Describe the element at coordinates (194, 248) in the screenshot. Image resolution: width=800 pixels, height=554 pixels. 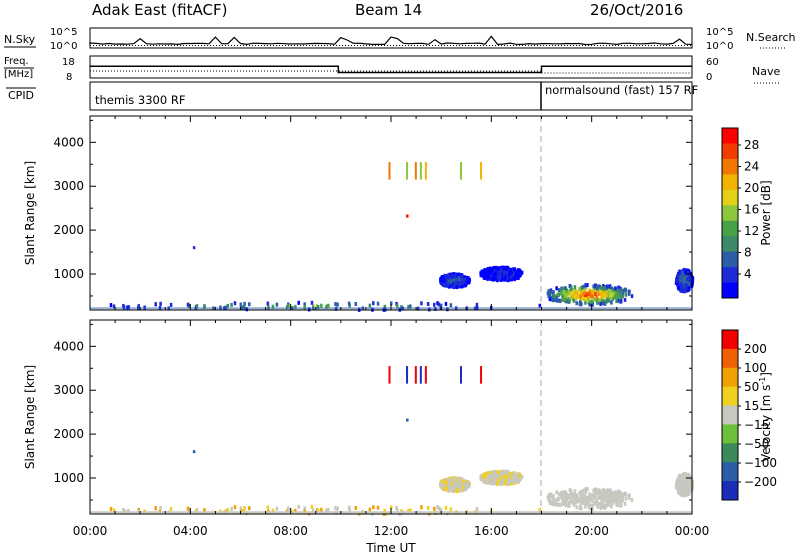
I see `power-point` at that location.